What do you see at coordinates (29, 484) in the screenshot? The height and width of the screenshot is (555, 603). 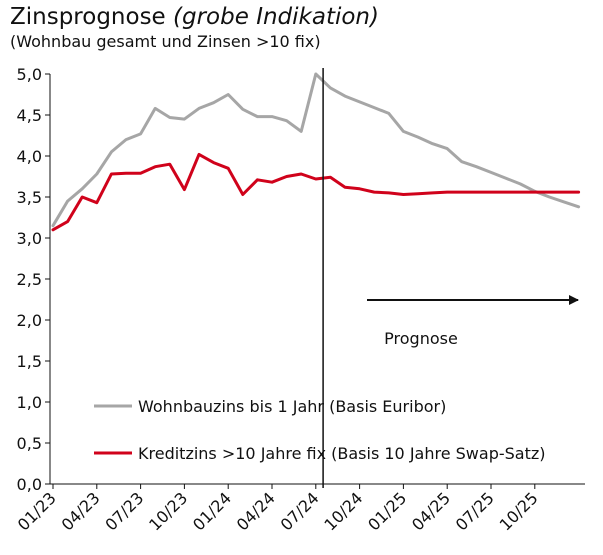 I see `y-tick-label: 0,0` at bounding box center [29, 484].